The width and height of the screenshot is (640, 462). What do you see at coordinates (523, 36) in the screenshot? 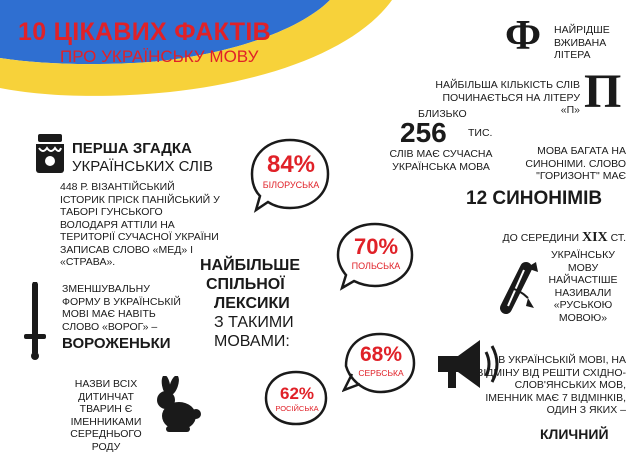
I see `letter-f-glyph: Ф` at bounding box center [523, 36].